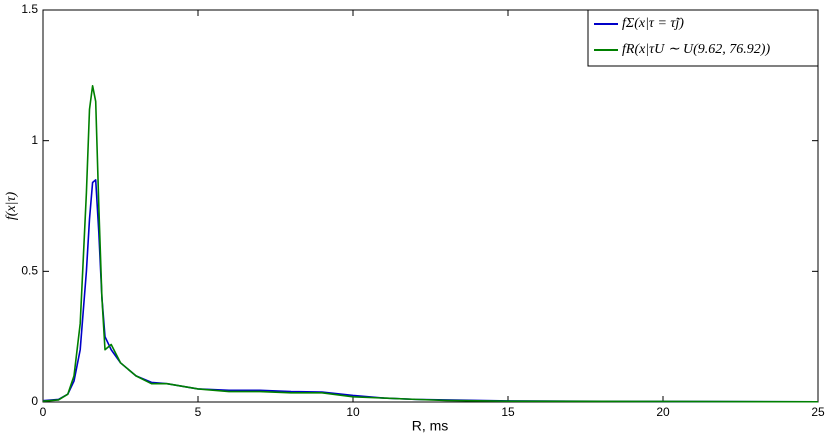 Image resolution: width=828 pixels, height=437 pixels. What do you see at coordinates (11, 206) in the screenshot?
I see `y-axis-label: f(x|τ)` at bounding box center [11, 206].